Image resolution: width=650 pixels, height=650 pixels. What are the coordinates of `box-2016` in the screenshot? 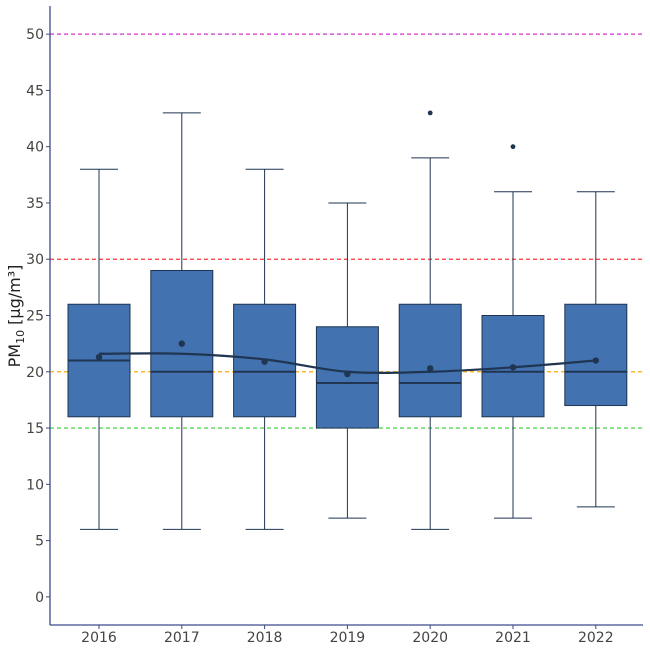 It's located at (99, 349).